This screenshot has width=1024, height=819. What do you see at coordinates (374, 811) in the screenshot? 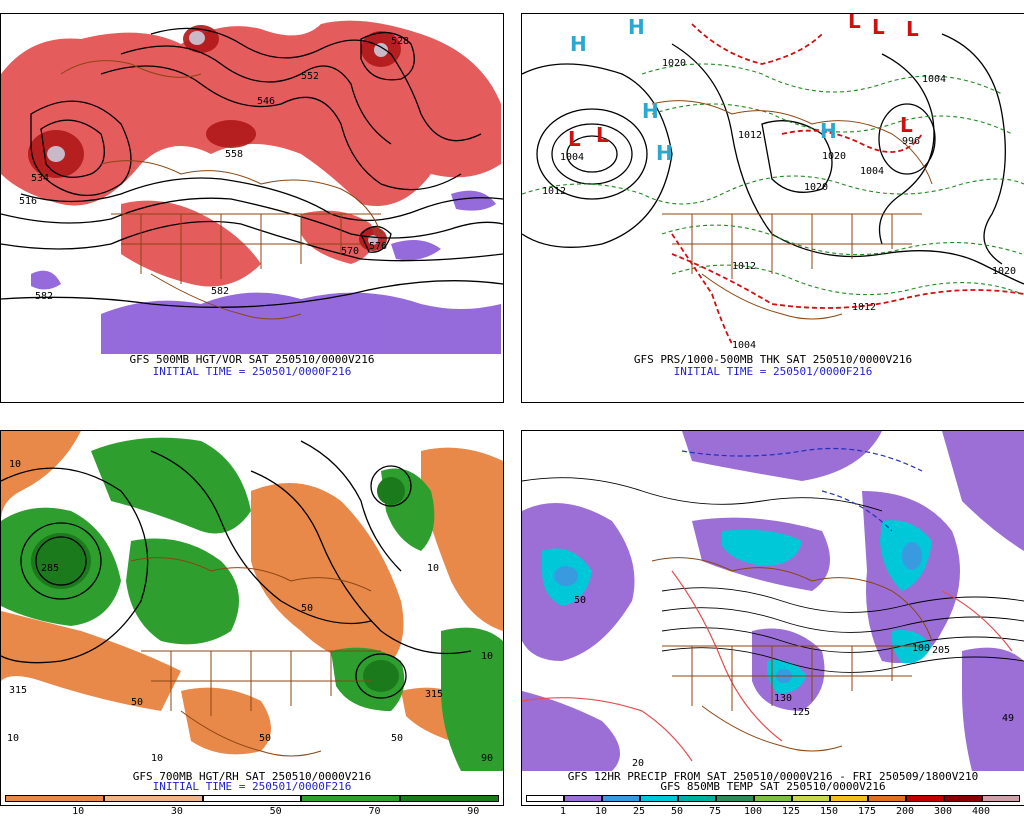
I see `colorbar-label: 70` at bounding box center [374, 811].